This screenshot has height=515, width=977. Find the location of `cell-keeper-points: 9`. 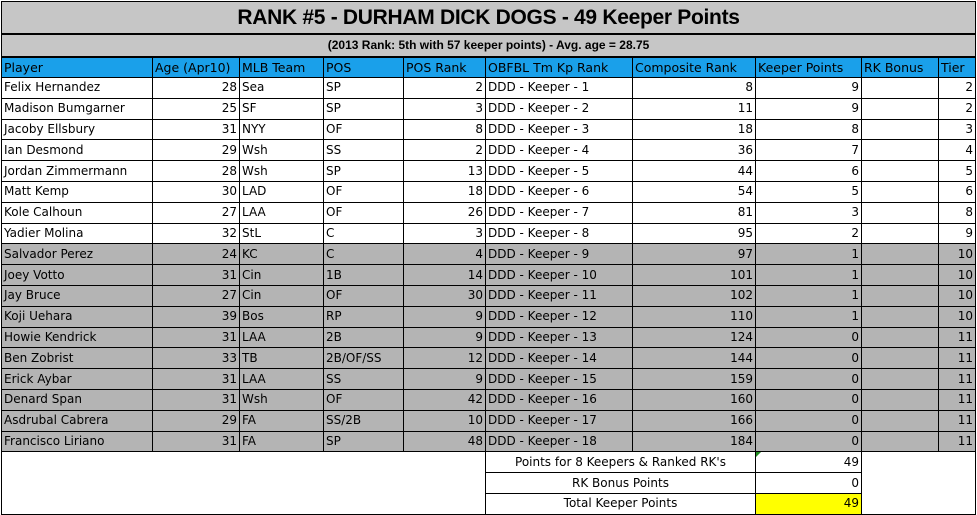

cell-keeper-points: 9 is located at coordinates (808, 88).